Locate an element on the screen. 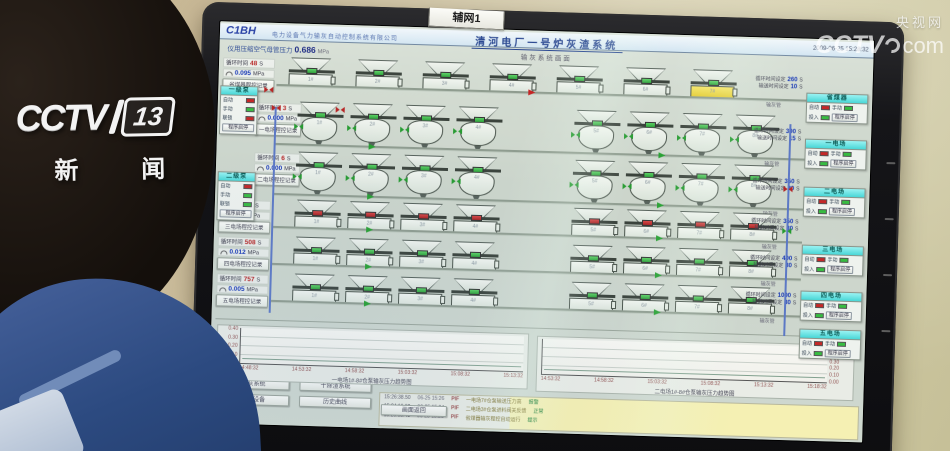  field-control-panel: 三电场 自动 手动 投入 程序启停 is located at coordinates (832, 260).